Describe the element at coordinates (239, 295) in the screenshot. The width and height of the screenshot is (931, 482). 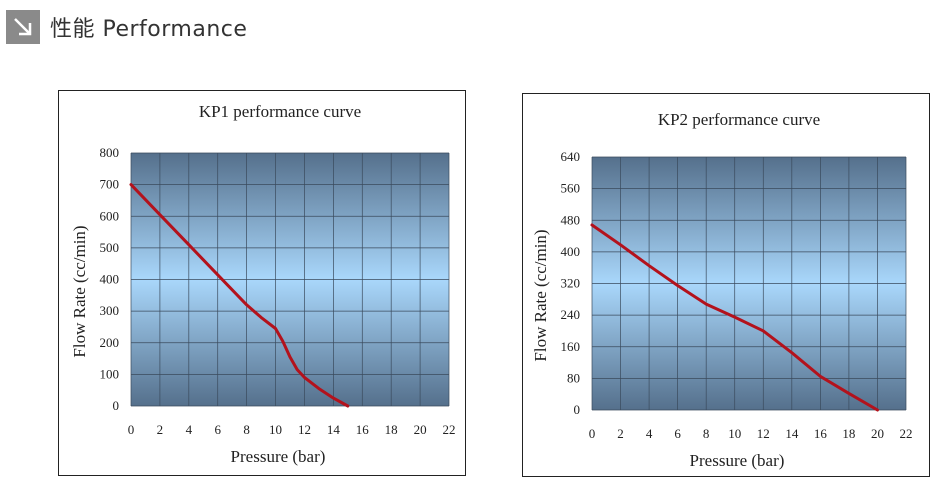
I see `kp1-series-line` at that location.